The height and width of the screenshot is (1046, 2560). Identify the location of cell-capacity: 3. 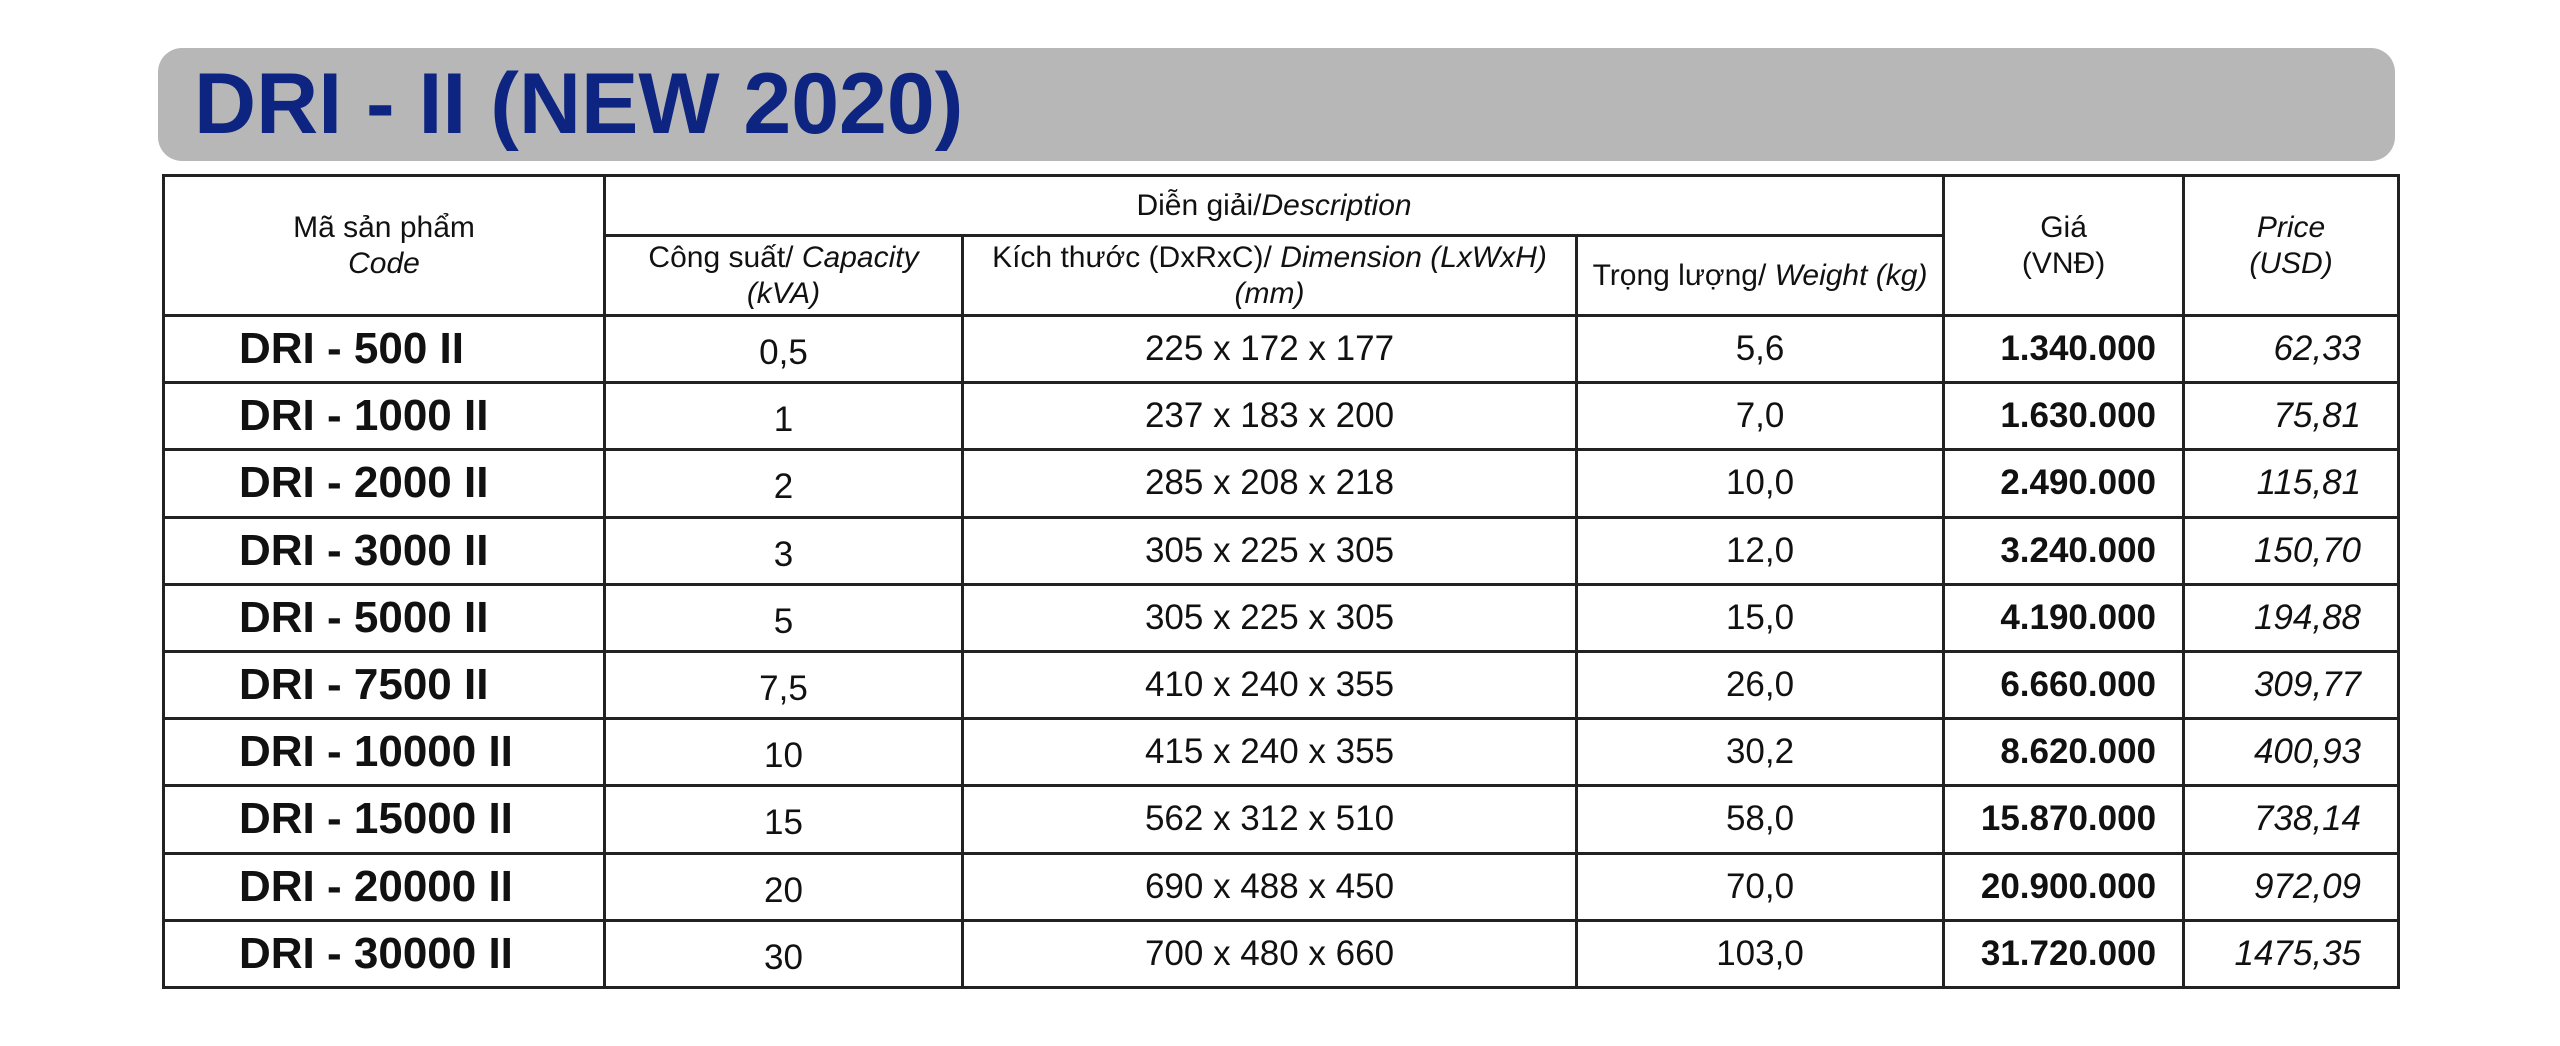
(783, 550).